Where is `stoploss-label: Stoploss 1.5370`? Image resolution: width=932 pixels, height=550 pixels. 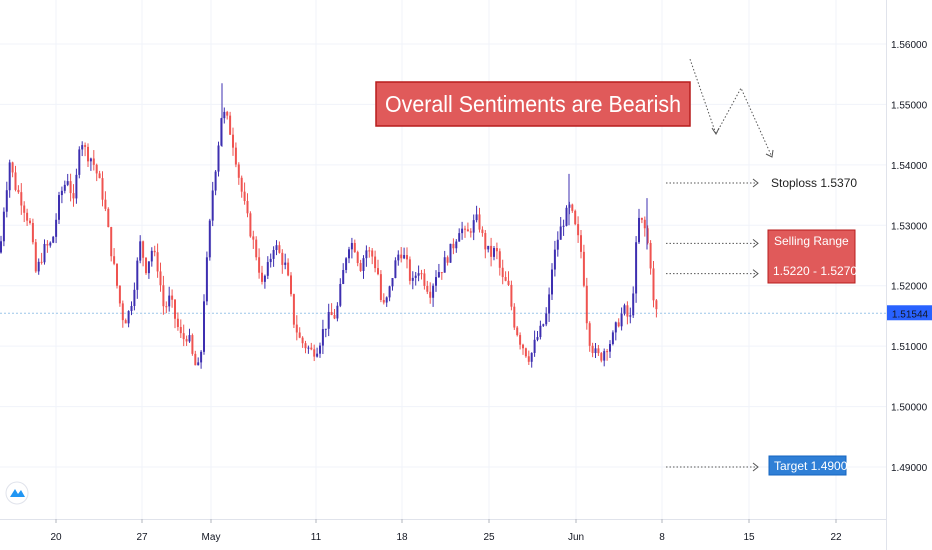
stoploss-label: Stoploss 1.5370 is located at coordinates (814, 183).